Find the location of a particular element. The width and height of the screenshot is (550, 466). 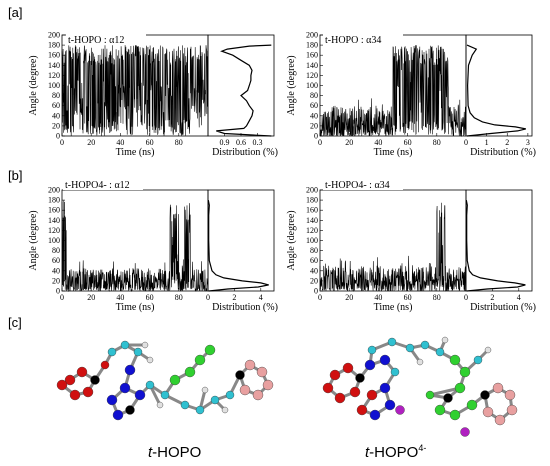

dist-tick-label: 0 is located at coordinates (208, 297).